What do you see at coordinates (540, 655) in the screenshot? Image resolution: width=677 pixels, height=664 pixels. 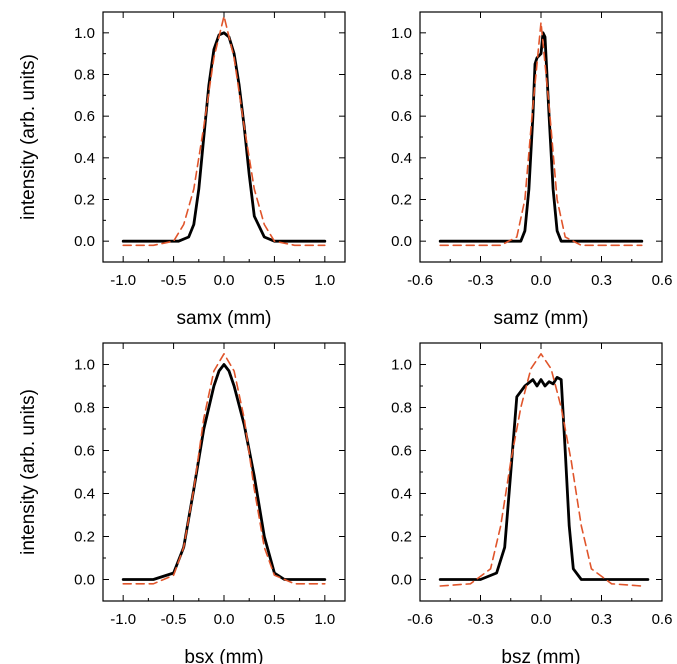 I see `x-axis-title: bsz (mm)` at bounding box center [540, 655].